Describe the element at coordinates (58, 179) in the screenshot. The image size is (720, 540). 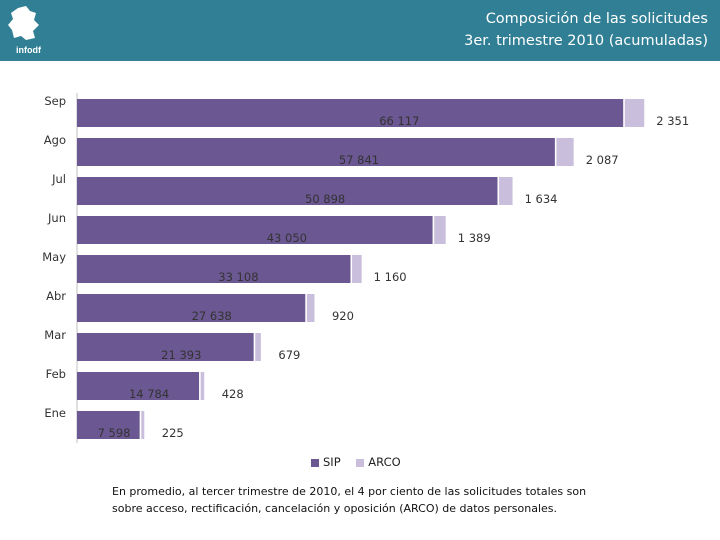
I see `category-label: Jul` at that location.